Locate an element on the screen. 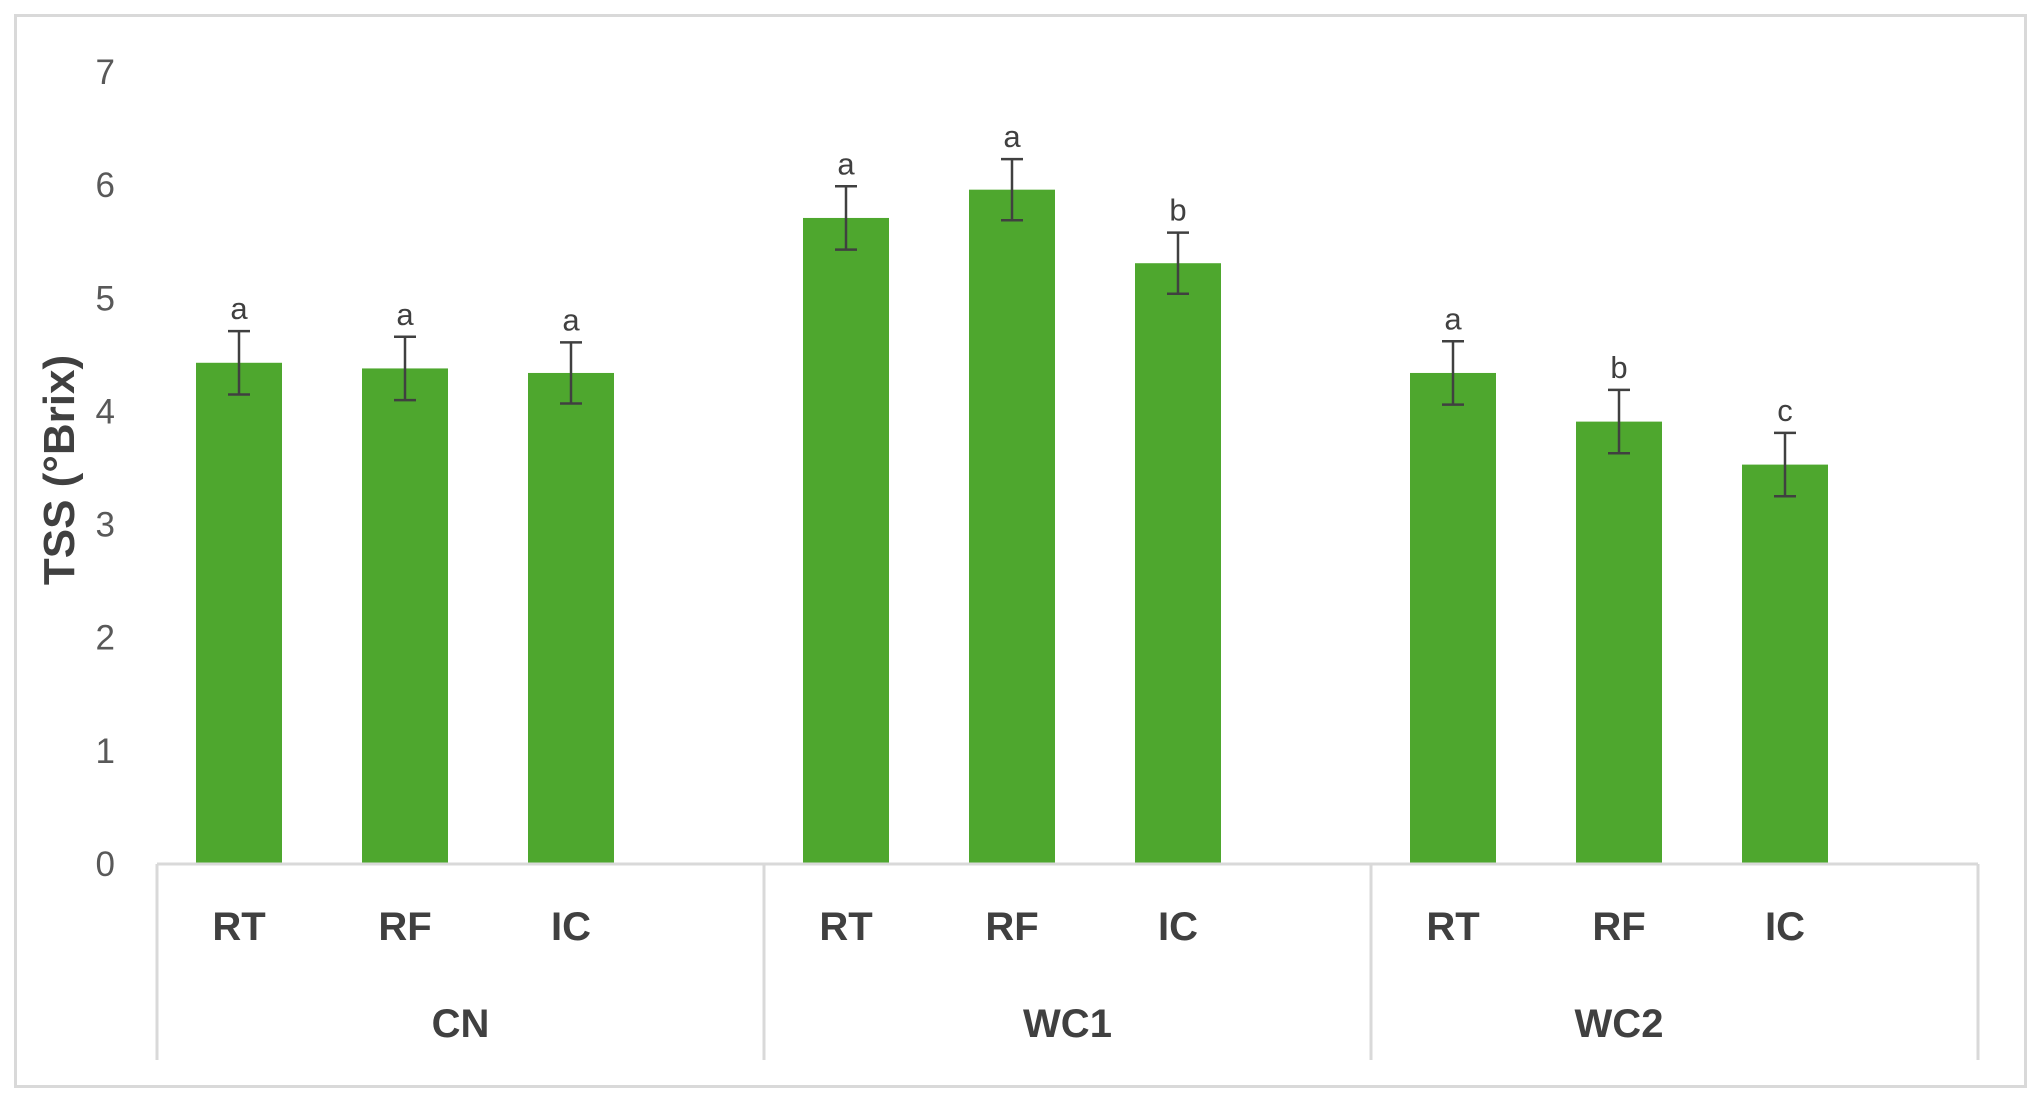 Image resolution: width=2041 pixels, height=1104 pixels. y-tick-label: 7 is located at coordinates (105, 72).